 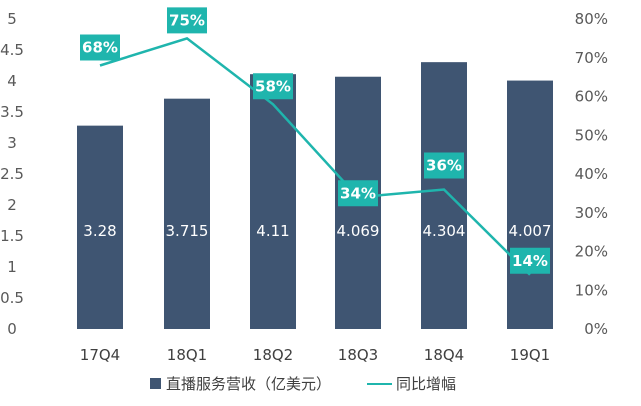 I want to click on line-value-label: 34%, so click(x=358, y=193).